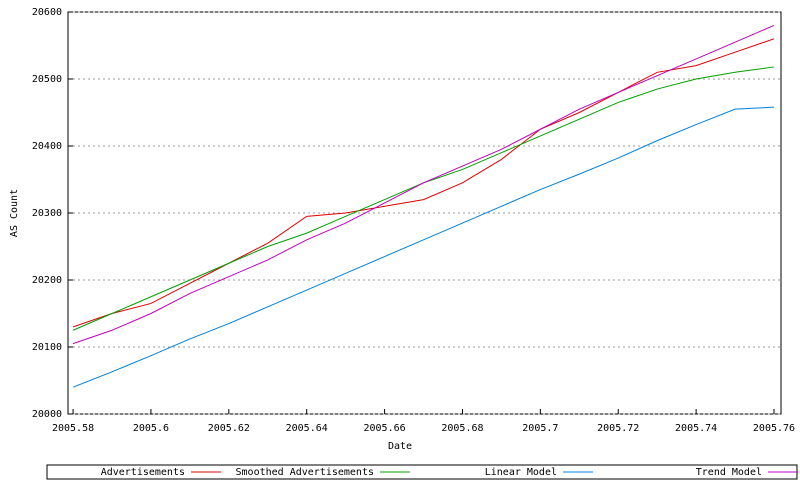  I want to click on x-tick-label: 2005.74, so click(696, 428).